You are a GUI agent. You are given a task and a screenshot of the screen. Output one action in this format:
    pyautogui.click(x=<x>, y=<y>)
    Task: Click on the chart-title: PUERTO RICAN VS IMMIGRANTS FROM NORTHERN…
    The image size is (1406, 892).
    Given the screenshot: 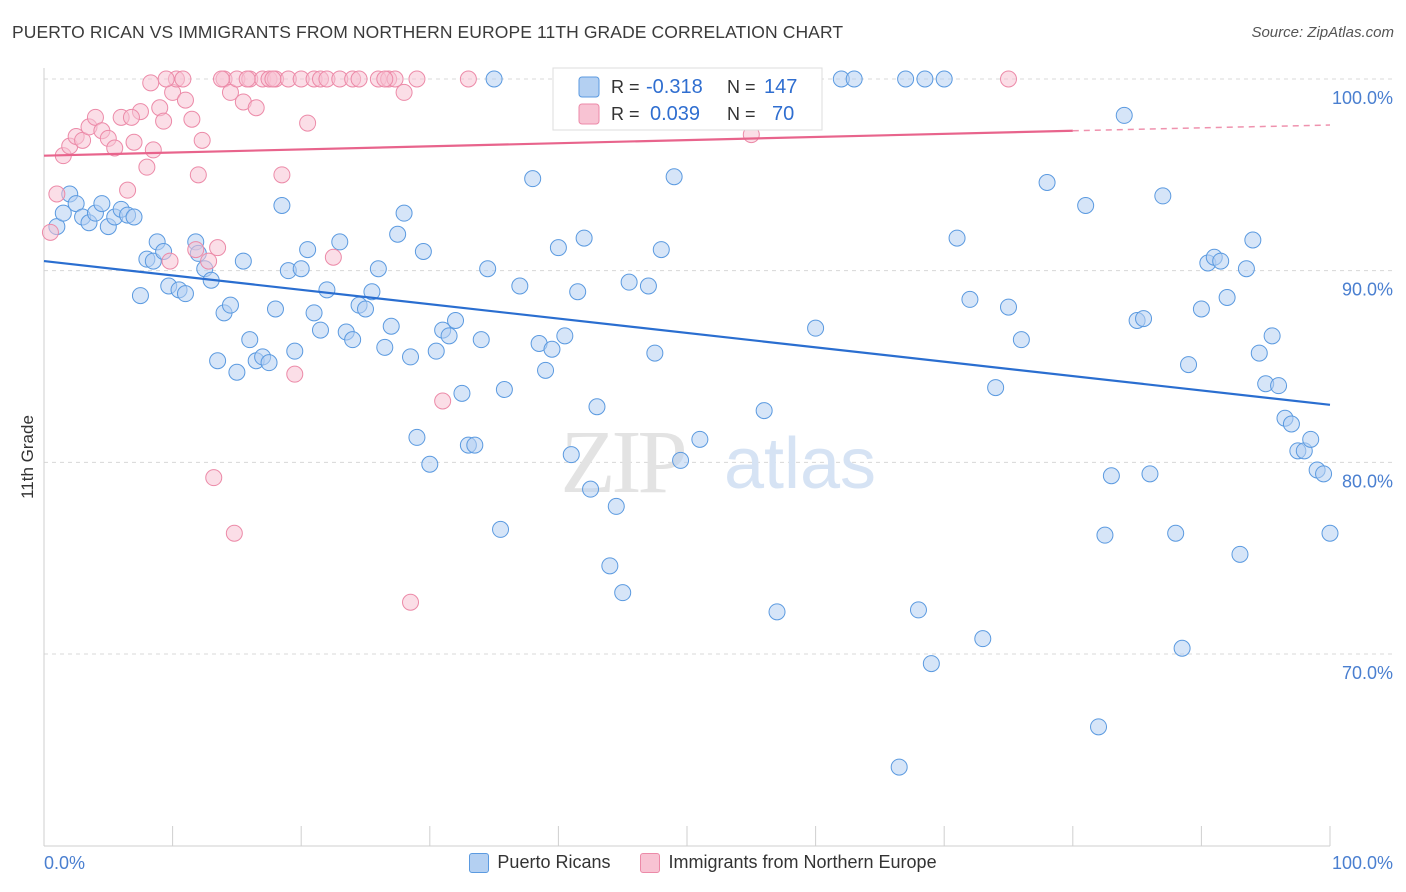 What is the action you would take?
    pyautogui.click(x=428, y=32)
    